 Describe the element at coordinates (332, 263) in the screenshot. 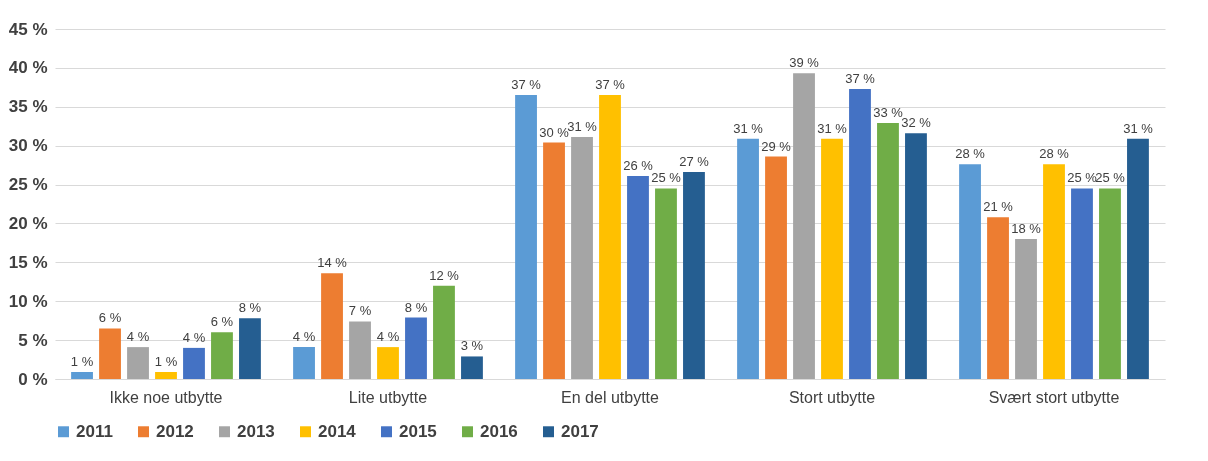

I see `data-label: 14 %` at that location.